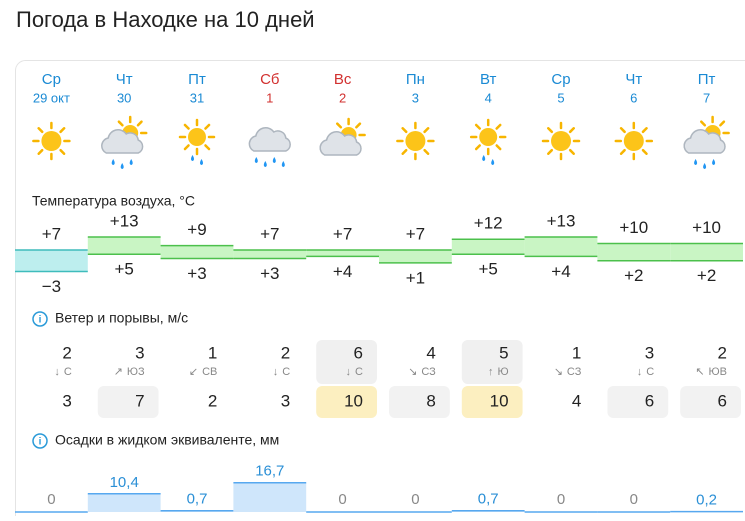 The height and width of the screenshot is (521, 745). I want to click on temperature-max: +10, so click(706, 227).